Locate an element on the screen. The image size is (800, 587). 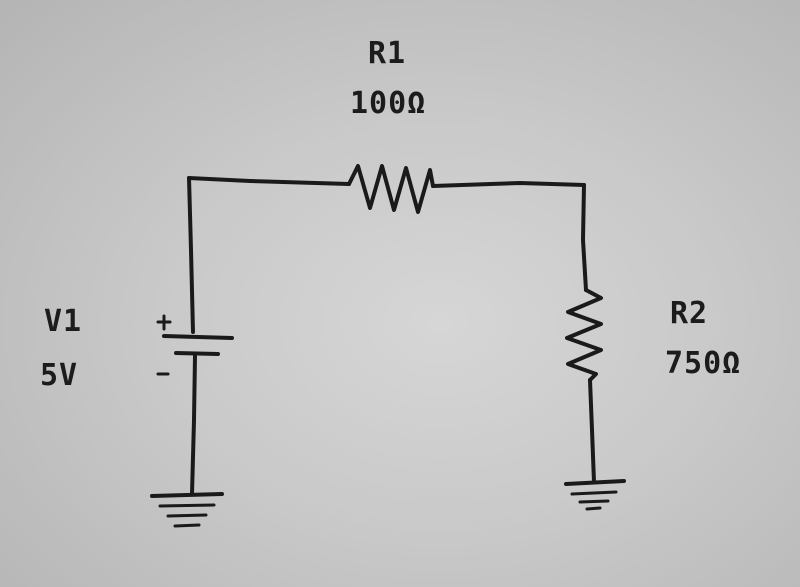
wire-left-upper is located at coordinates (191, 255).